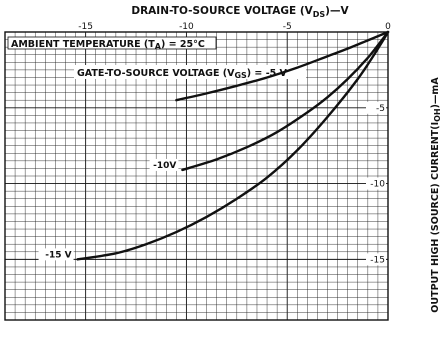 This screenshot has height=345, width=446. I want to click on gate-label-box, so click(190, 72).